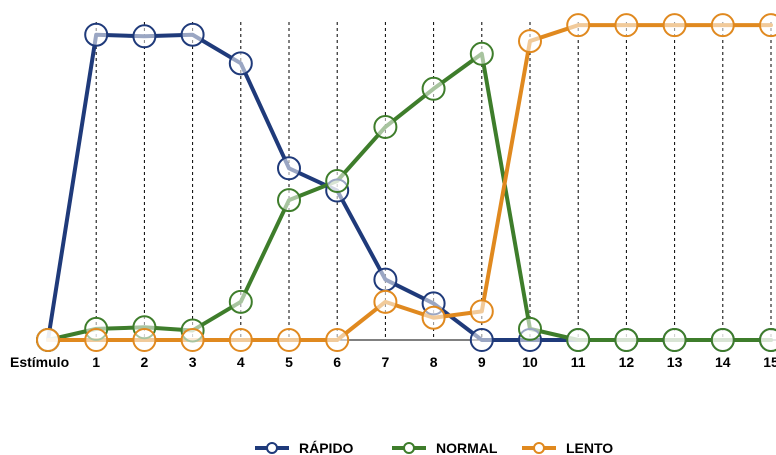 The width and height of the screenshot is (776, 455). I want to click on x-axis-label: Estímulo, so click(39, 362).